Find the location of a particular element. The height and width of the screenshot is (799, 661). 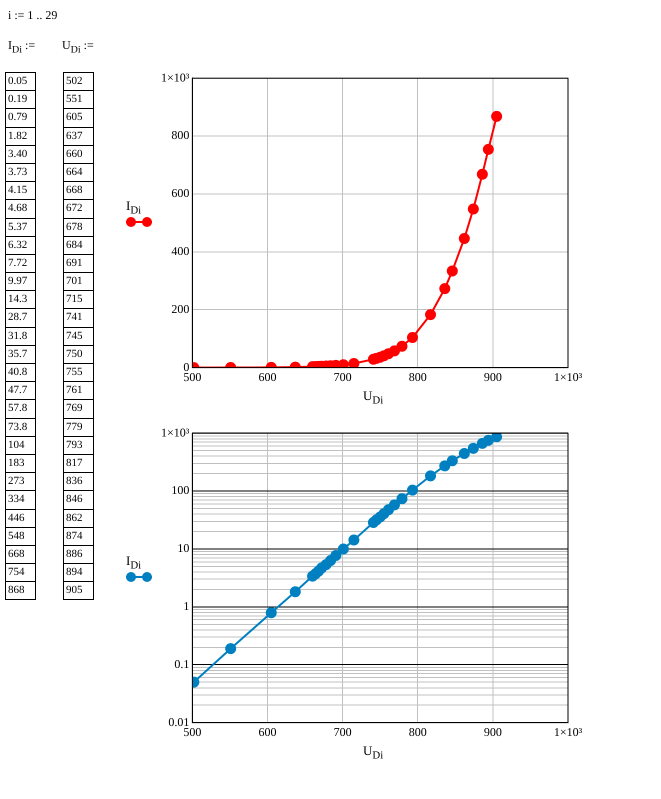

text: 14.3 is located at coordinates (18, 299).